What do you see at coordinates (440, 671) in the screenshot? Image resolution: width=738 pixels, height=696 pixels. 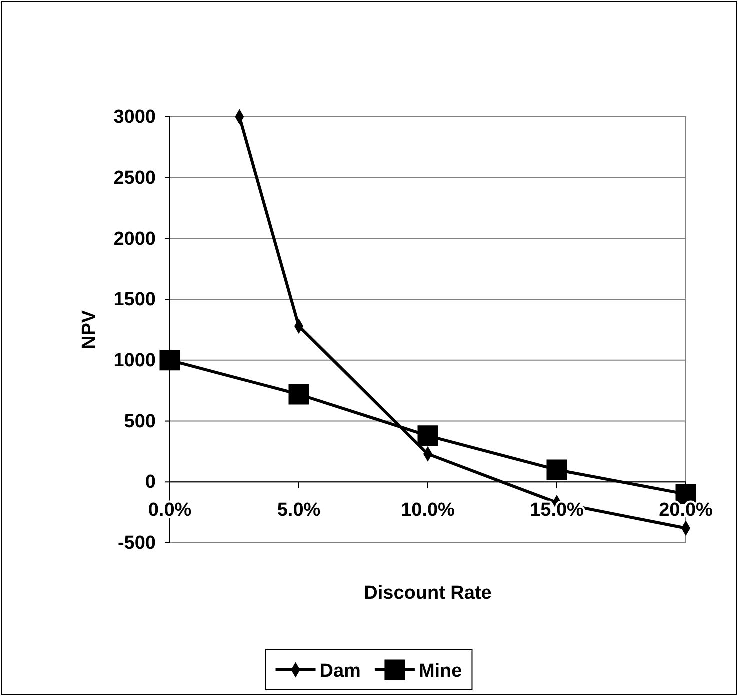 I see `legend-label: Mine` at bounding box center [440, 671].